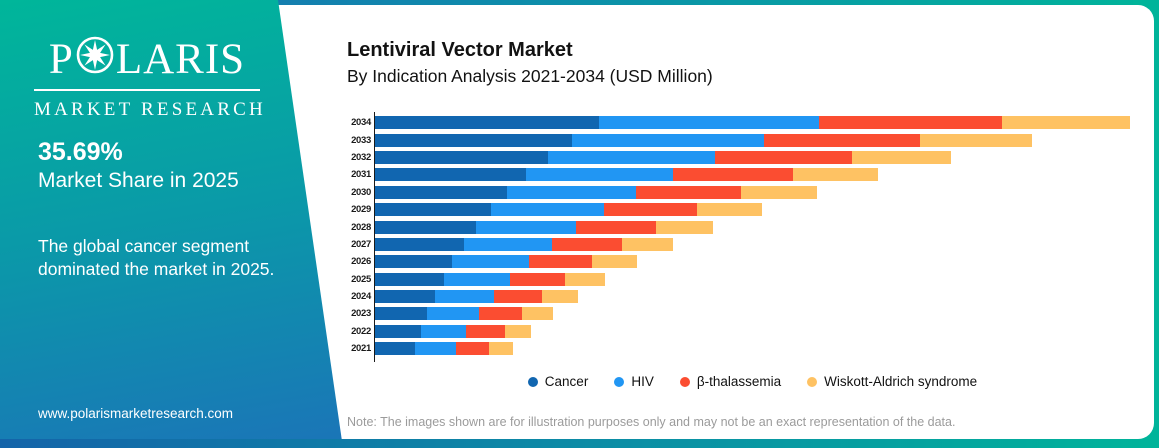 Image resolution: width=1159 pixels, height=448 pixels. I want to click on chart-row-2025: 2025, so click(737, 279).